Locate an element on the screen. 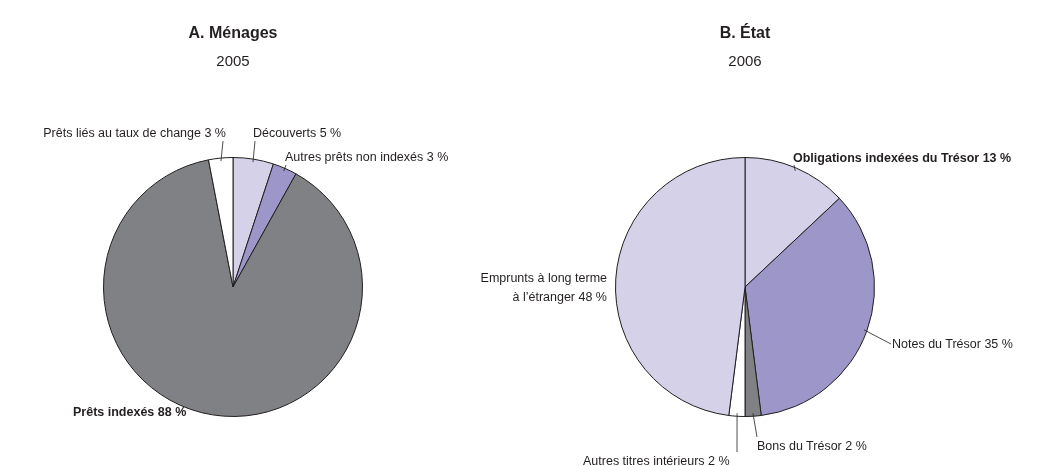  chart-title: A. Ménages is located at coordinates (233, 32).